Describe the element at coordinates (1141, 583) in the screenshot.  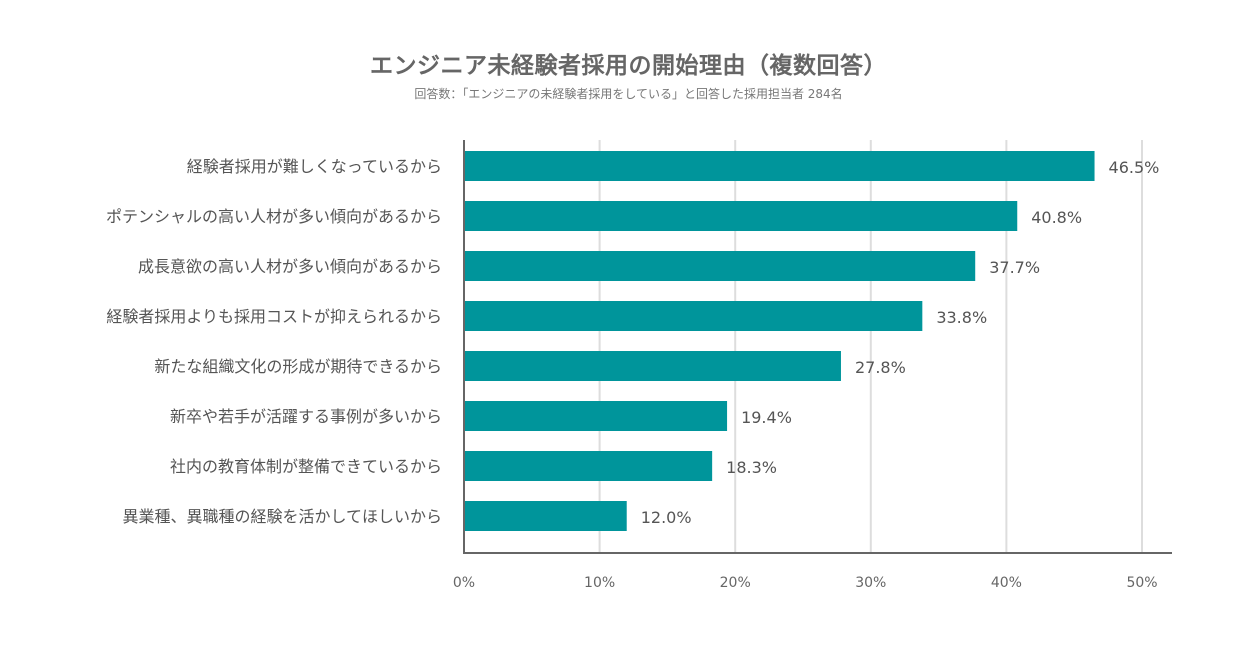
I see `x-tick-label-50: 50%` at that location.